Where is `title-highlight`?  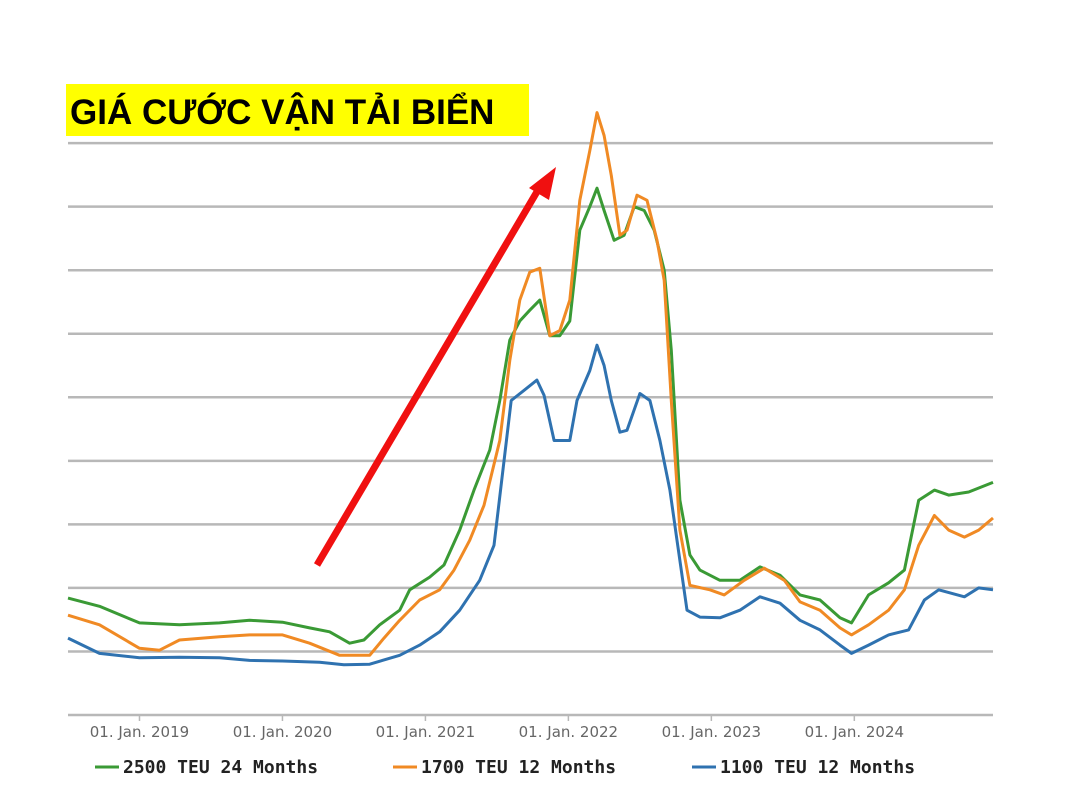
title-highlight is located at coordinates (297, 110).